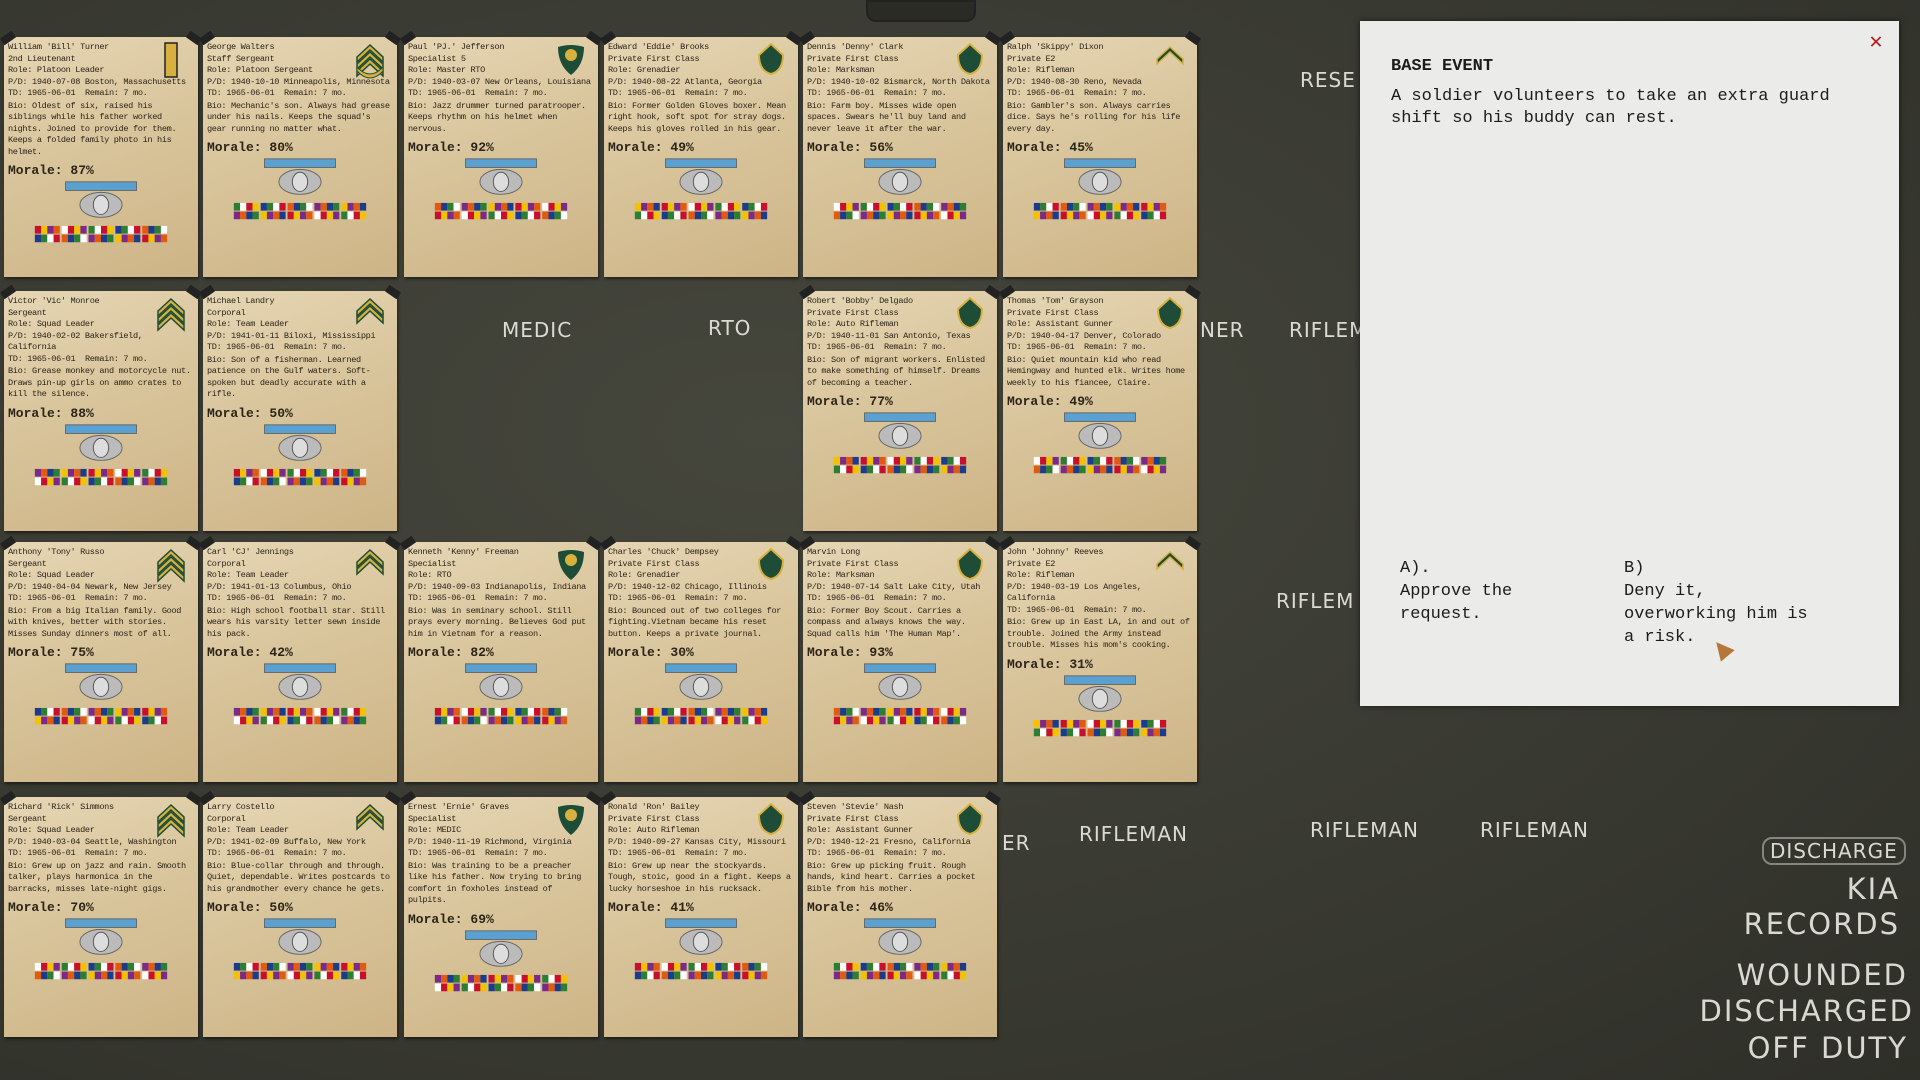 This screenshot has width=1920, height=1080. I want to click on records-button: RECORDS, so click(1821, 924).